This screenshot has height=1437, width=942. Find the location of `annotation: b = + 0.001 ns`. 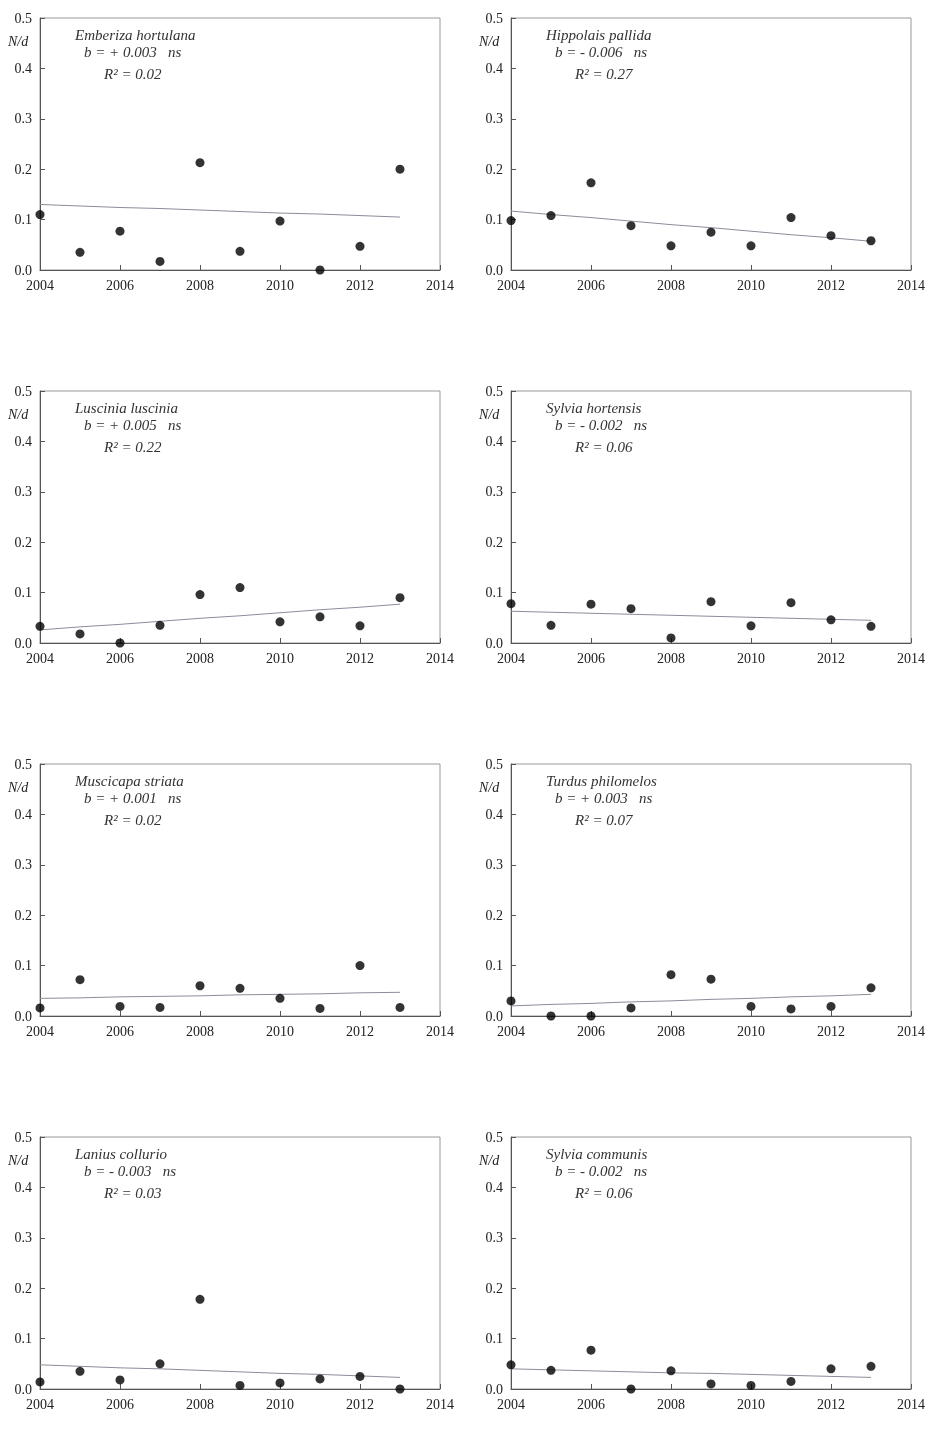

annotation: b = + 0.001 ns is located at coordinates (133, 797).